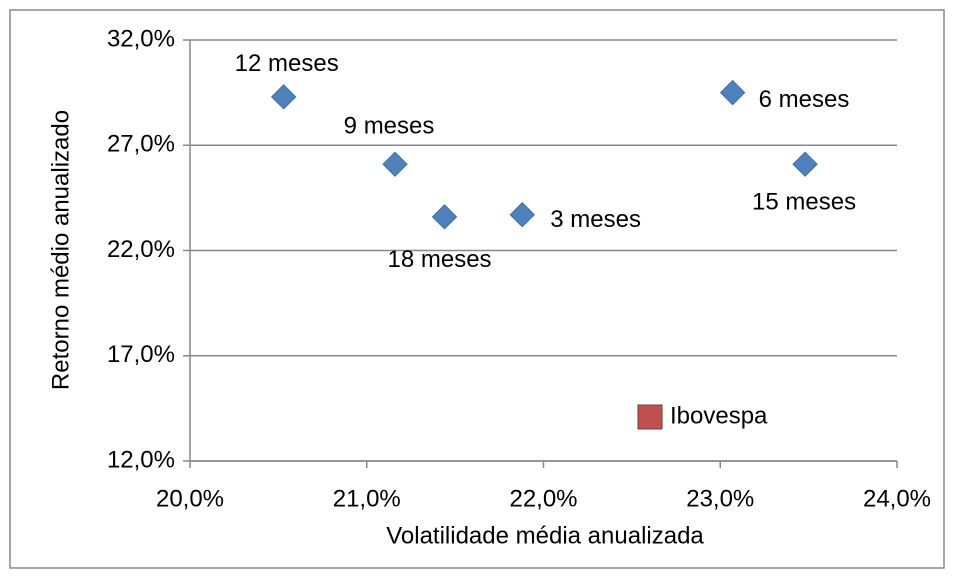 The height and width of the screenshot is (578, 955). I want to click on y-tick-label: 17,0%, so click(141, 354).